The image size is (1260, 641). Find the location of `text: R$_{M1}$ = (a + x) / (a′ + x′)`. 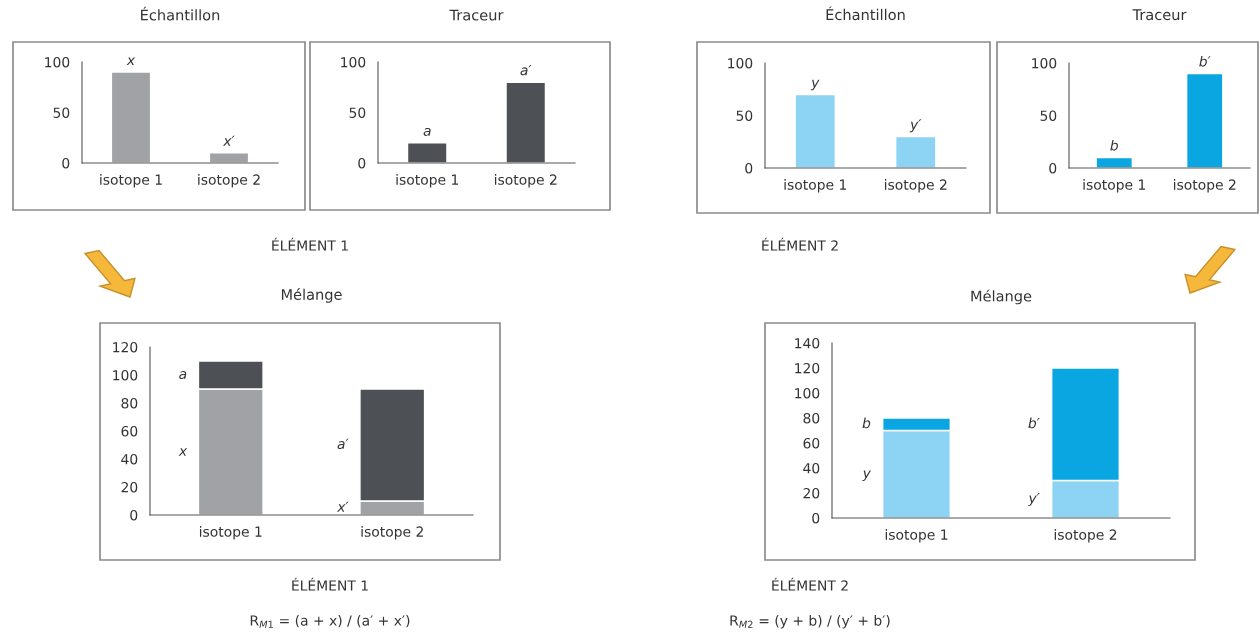

text: R$_{M1}$ = (a + x) / (a′ + x′) is located at coordinates (330, 621).